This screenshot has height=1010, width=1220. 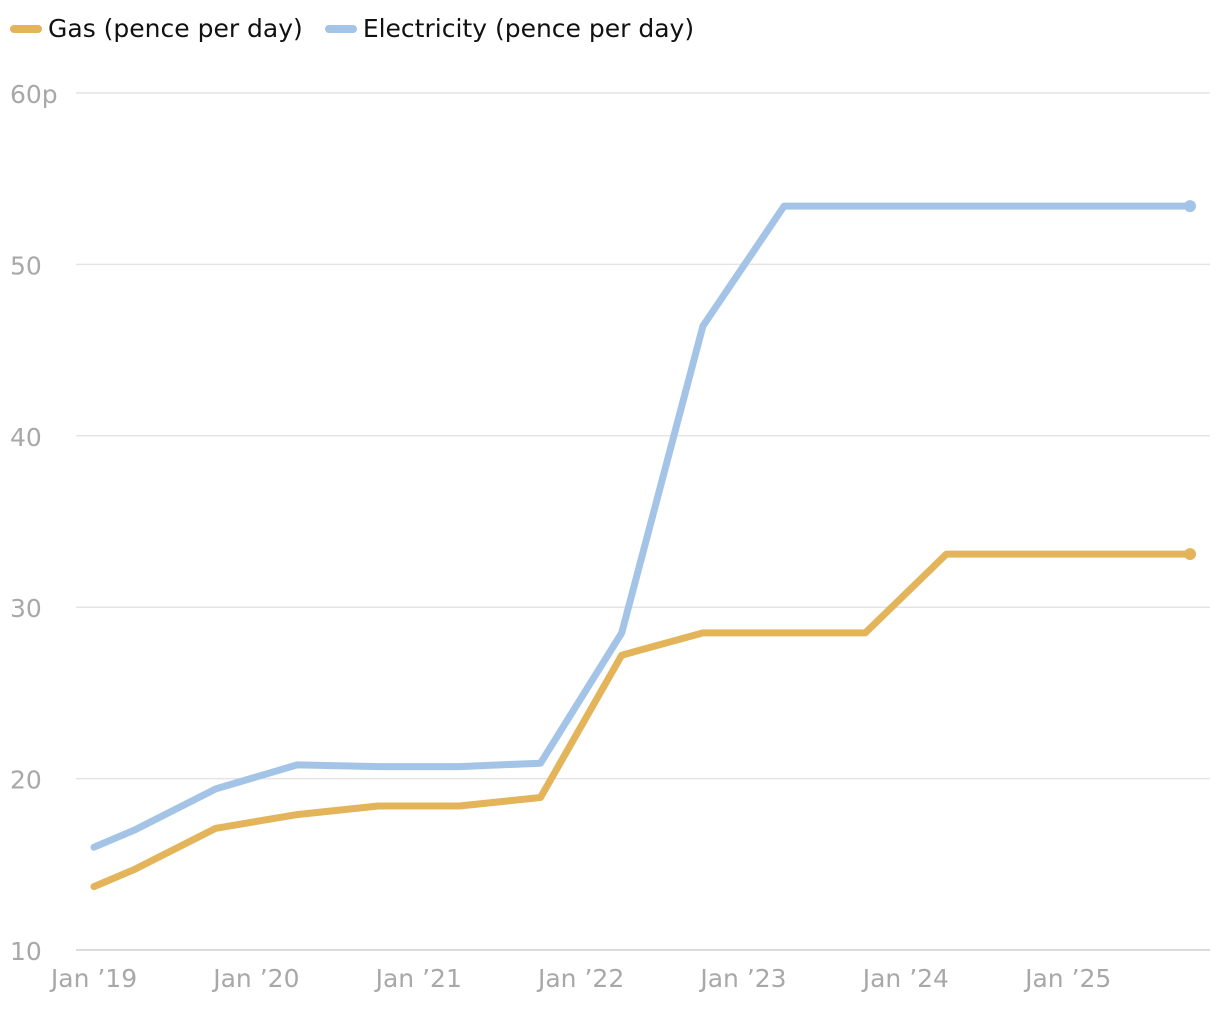 What do you see at coordinates (26, 608) in the screenshot?
I see `y-tick-label: 30` at bounding box center [26, 608].